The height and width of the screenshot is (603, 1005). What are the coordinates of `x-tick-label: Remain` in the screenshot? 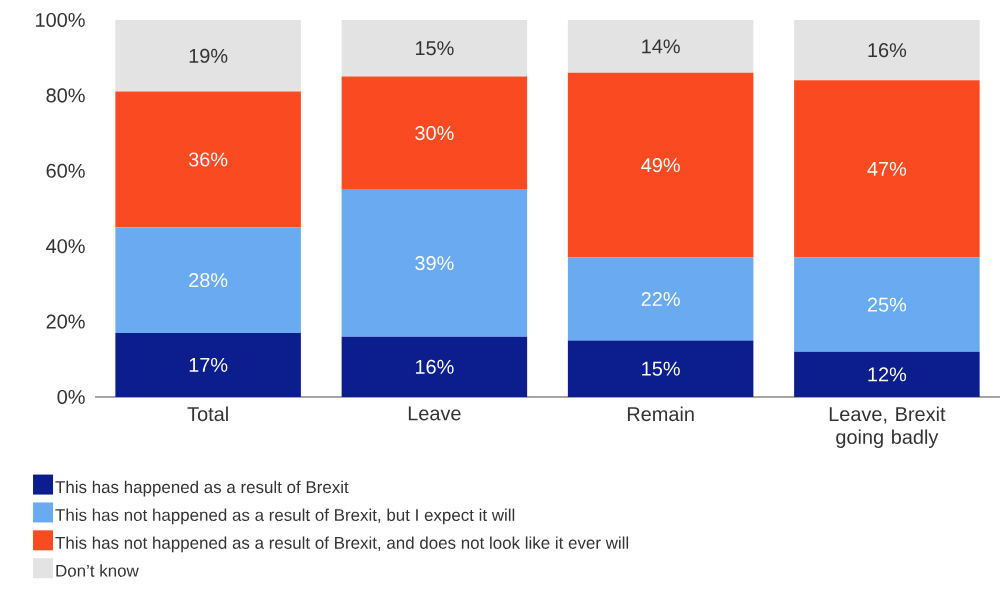 It's located at (660, 414).